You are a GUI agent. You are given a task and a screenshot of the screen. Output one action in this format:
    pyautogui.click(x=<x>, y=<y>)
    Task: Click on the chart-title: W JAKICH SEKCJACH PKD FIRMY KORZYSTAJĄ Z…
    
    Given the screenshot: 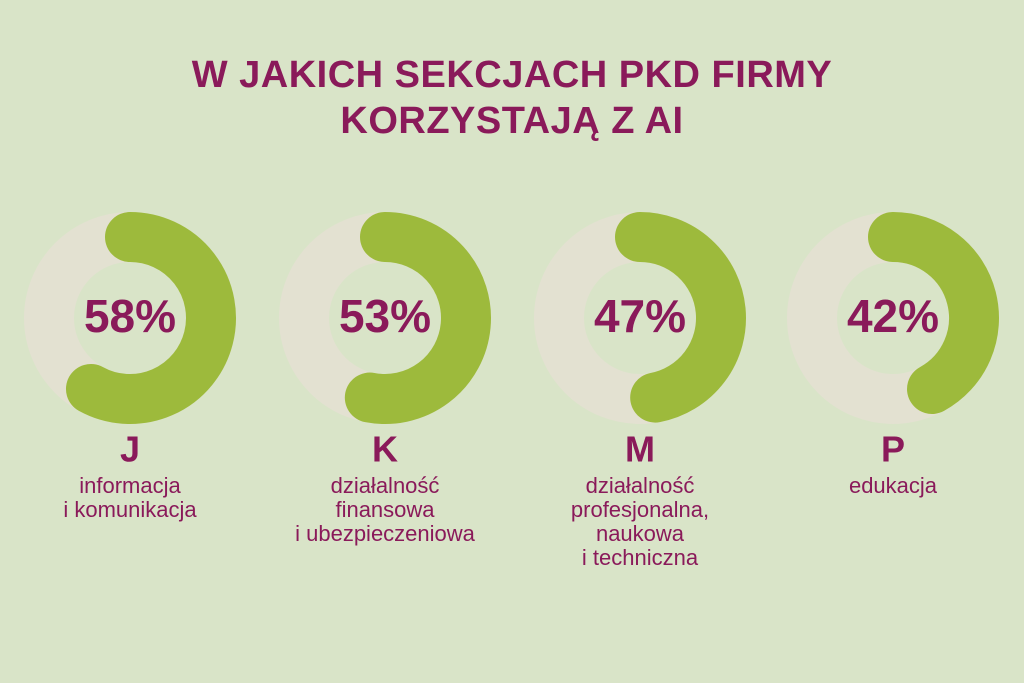 What is the action you would take?
    pyautogui.click(x=512, y=98)
    